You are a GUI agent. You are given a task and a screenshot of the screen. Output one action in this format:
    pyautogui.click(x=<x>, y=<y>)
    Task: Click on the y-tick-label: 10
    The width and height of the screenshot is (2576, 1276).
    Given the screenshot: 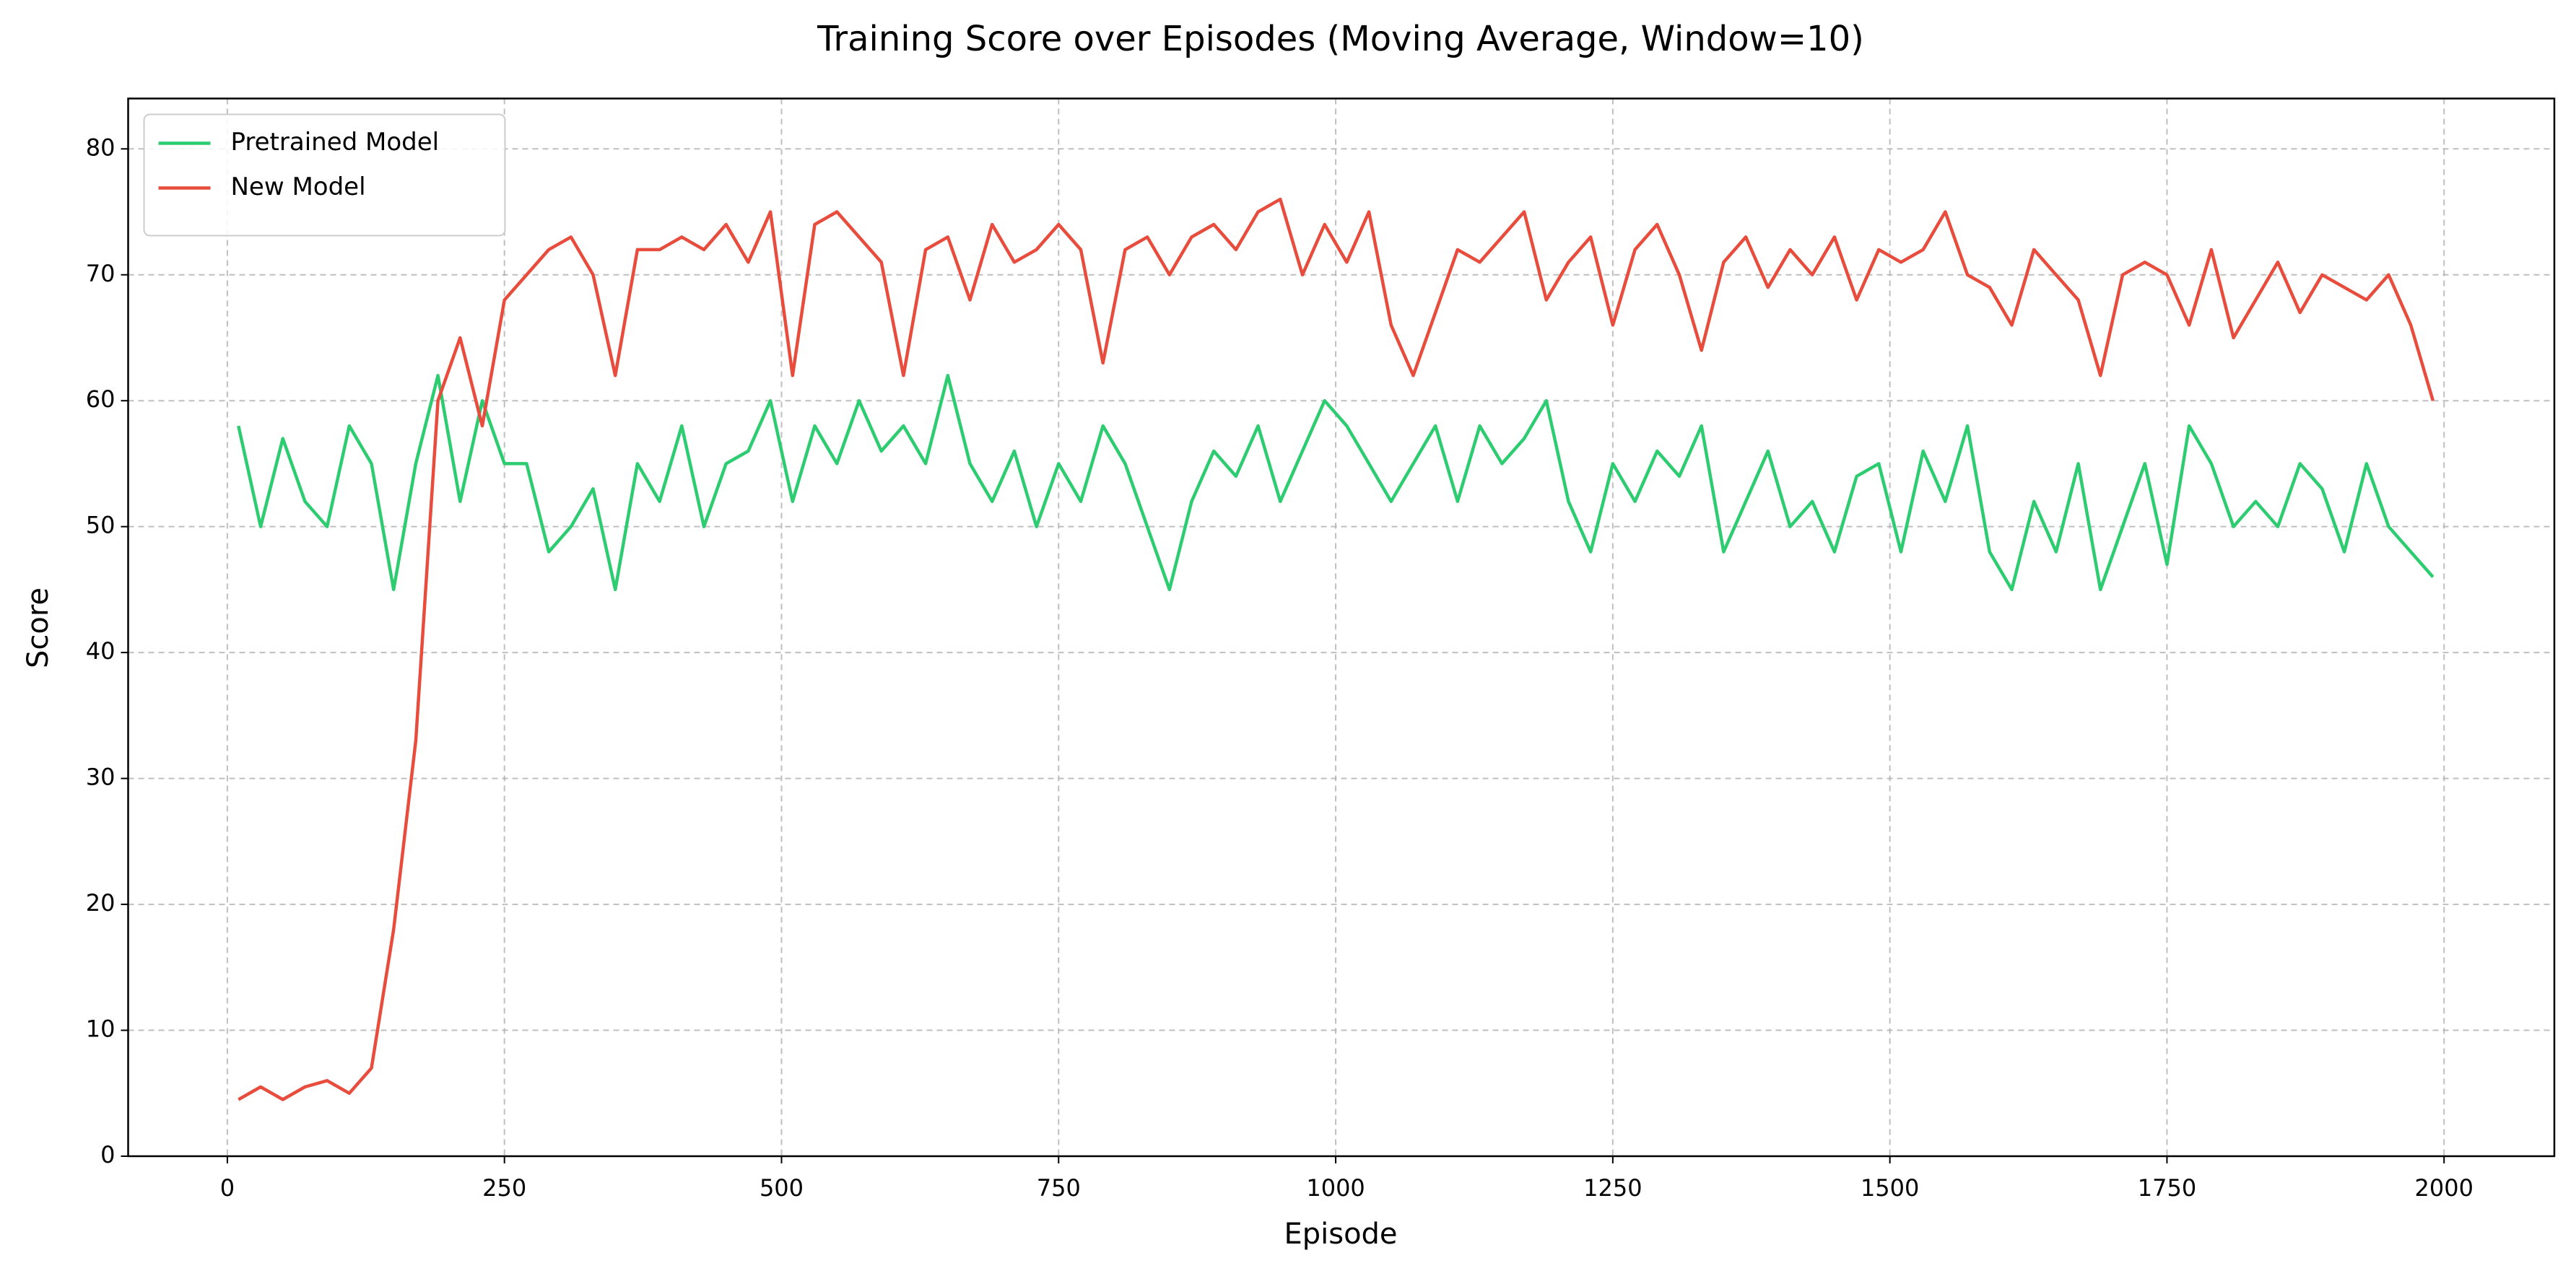 What is the action you would take?
    pyautogui.click(x=101, y=1029)
    